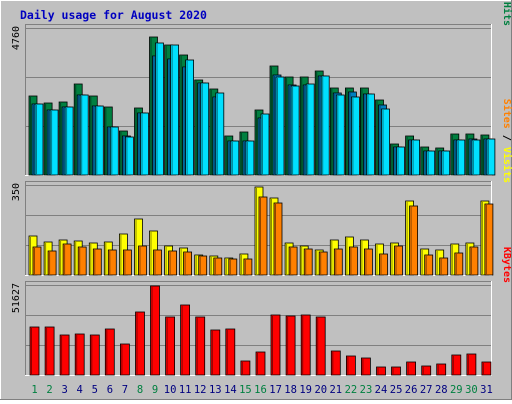 Image resolution: width=512 pixels, height=404 pixels. What do you see at coordinates (290, 390) in the screenshot?
I see `x-tick-day-18: 18` at bounding box center [290, 390].